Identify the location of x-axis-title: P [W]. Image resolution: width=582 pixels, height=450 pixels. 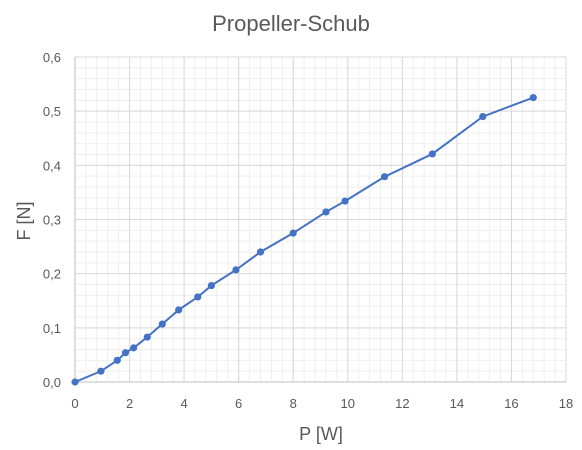
(321, 434).